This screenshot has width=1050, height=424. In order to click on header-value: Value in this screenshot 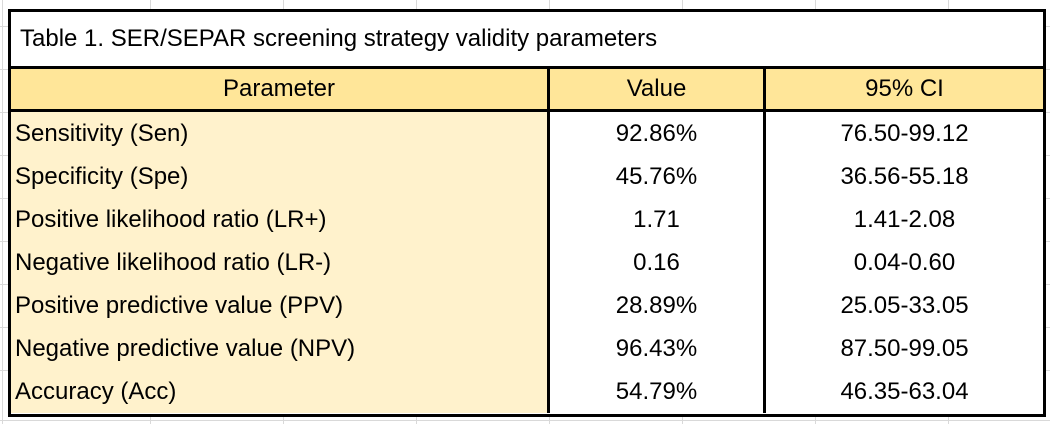, I will do `click(658, 89)`.